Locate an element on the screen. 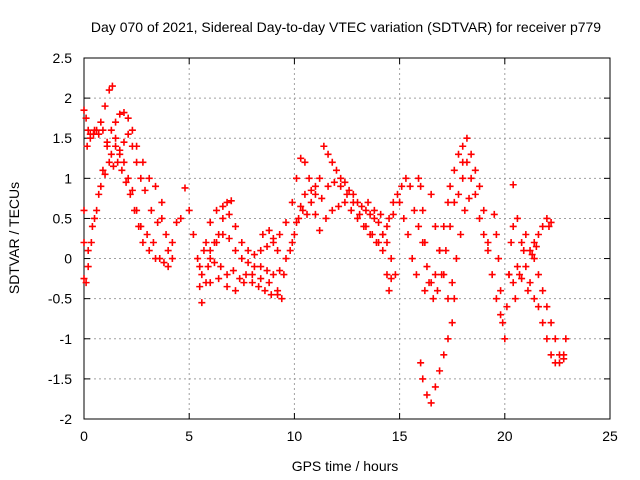 Image resolution: width=640 pixels, height=480 pixels. y-tick-label: 0 is located at coordinates (68, 259).